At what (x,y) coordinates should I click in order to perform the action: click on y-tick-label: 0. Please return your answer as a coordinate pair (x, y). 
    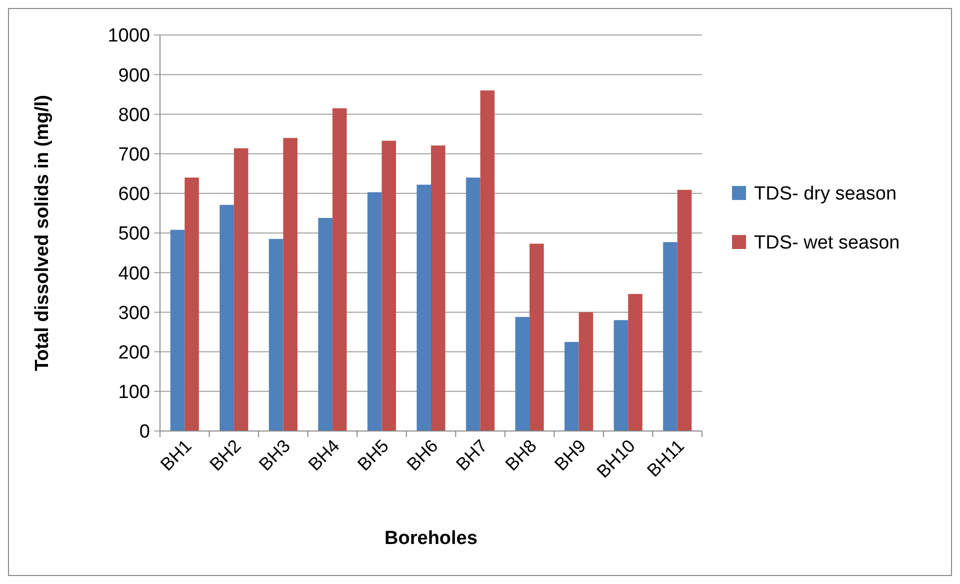
    Looking at the image, I should click on (144, 432).